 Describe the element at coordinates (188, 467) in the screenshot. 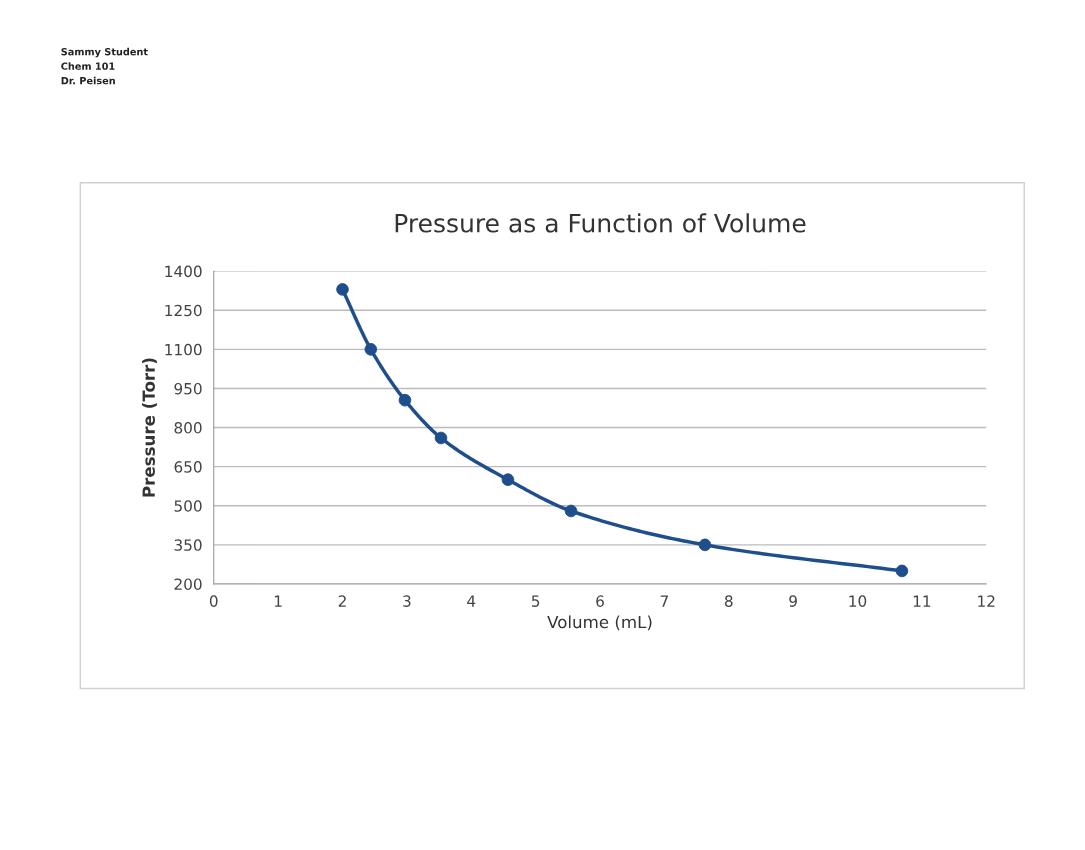

I see `y-tick-label: 650` at that location.